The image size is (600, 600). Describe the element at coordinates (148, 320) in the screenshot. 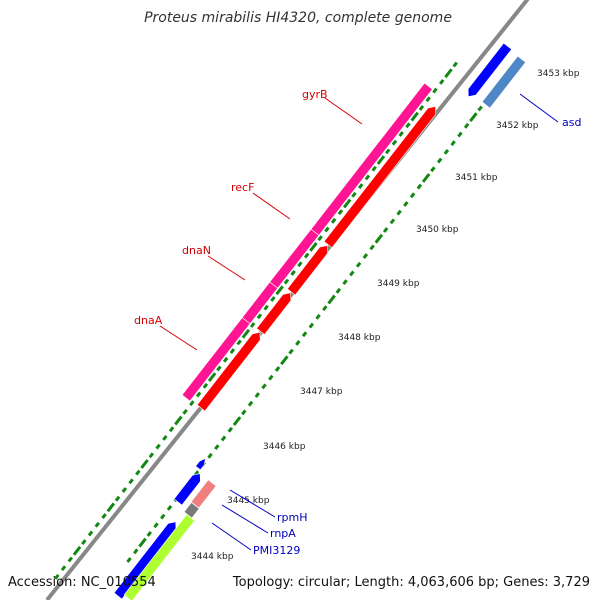

I see `gene-label-dnaa: dnaA` at that location.